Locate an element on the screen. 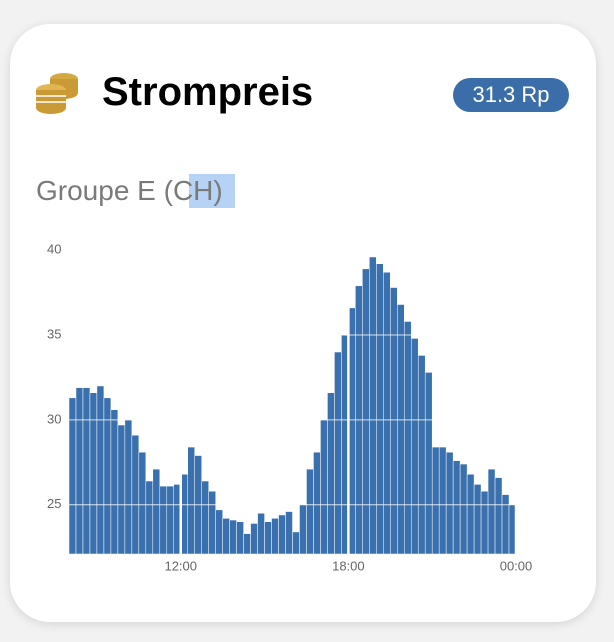  price-badge: 31.3 Rp is located at coordinates (511, 95).